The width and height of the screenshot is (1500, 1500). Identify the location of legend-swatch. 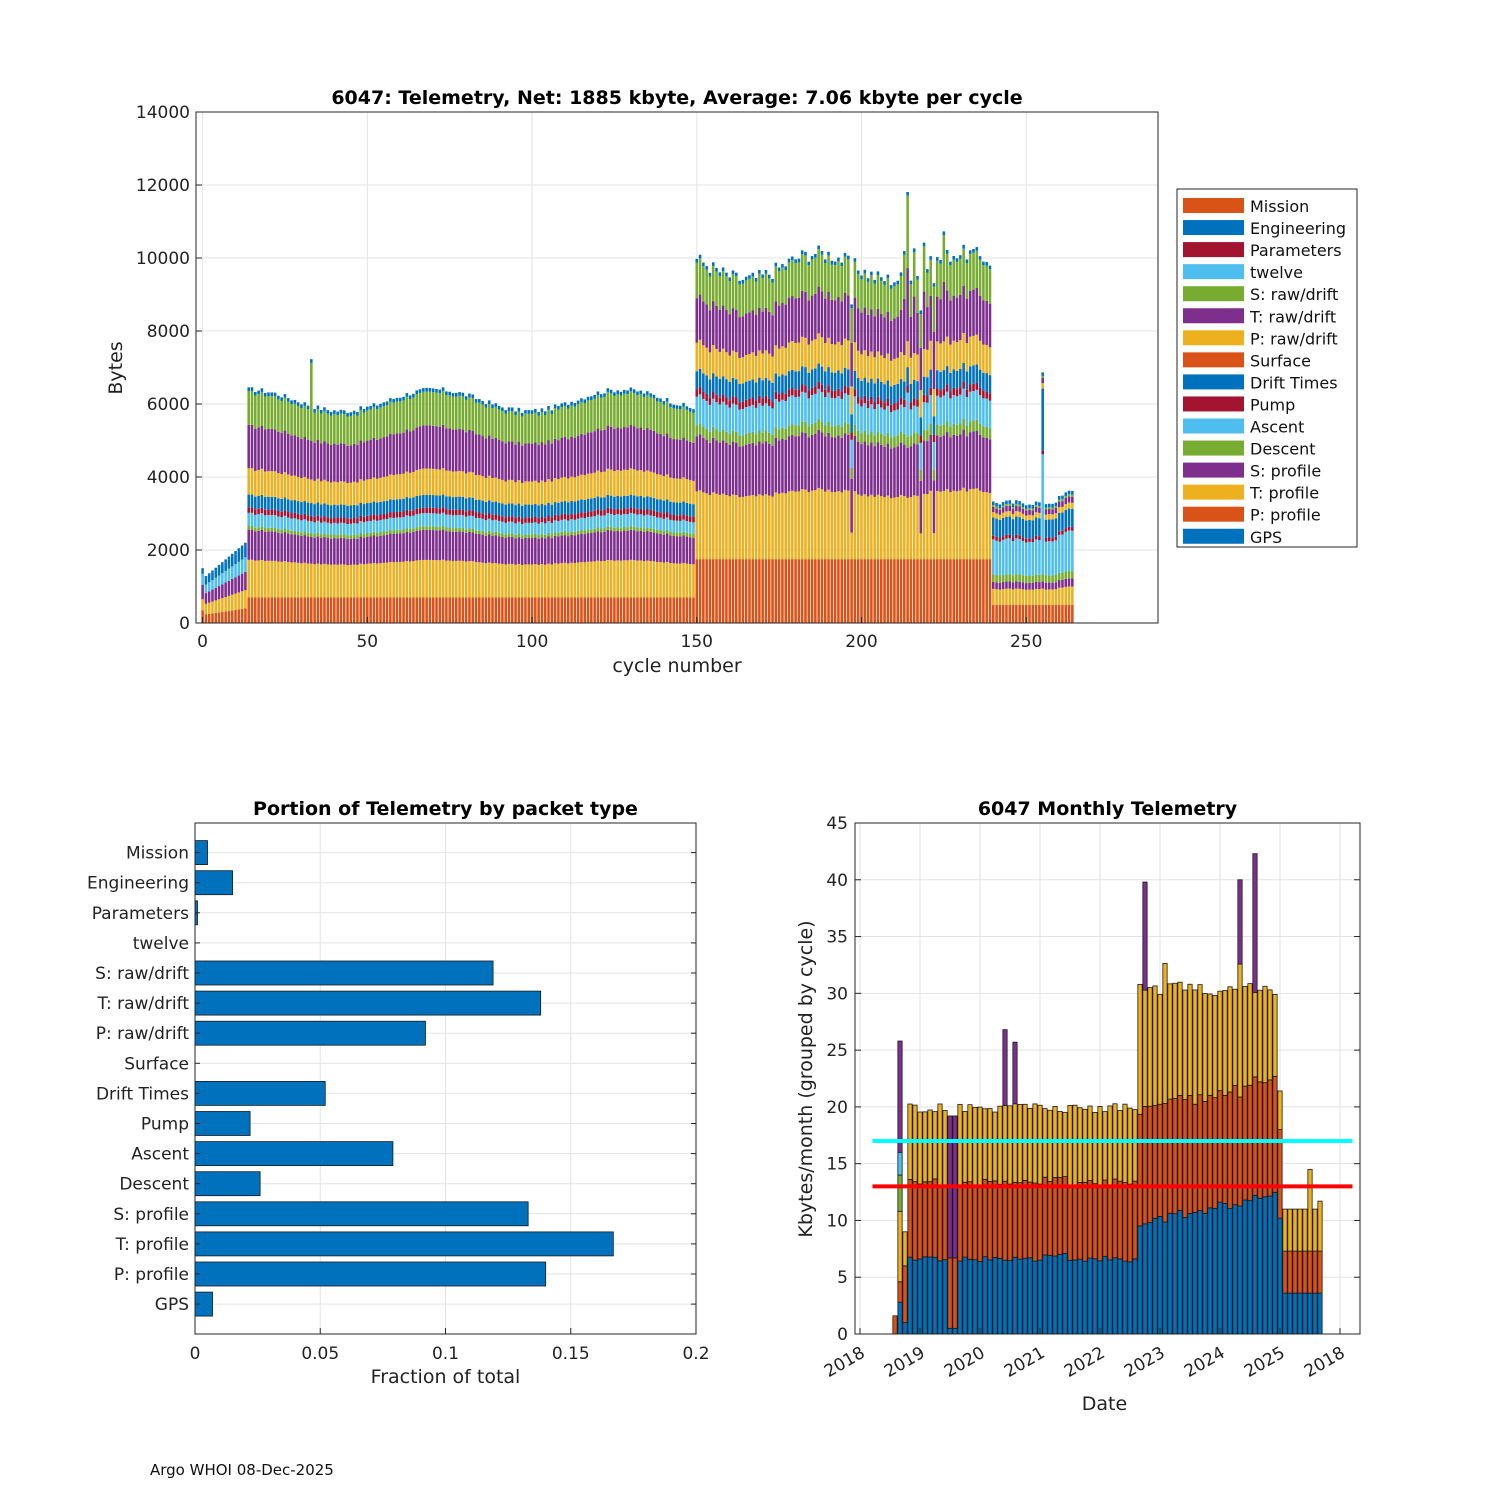
(1213, 294).